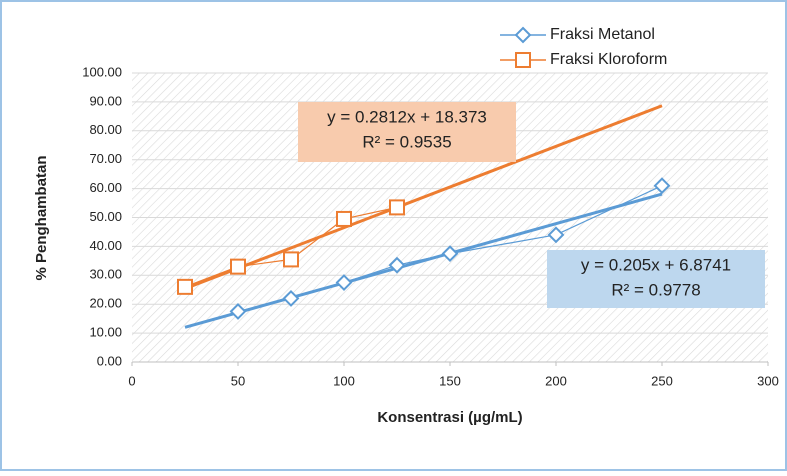 Image resolution: width=787 pixels, height=476 pixels. Describe the element at coordinates (608, 59) in the screenshot. I see `legend-label: Fraksi Kloroform` at that location.